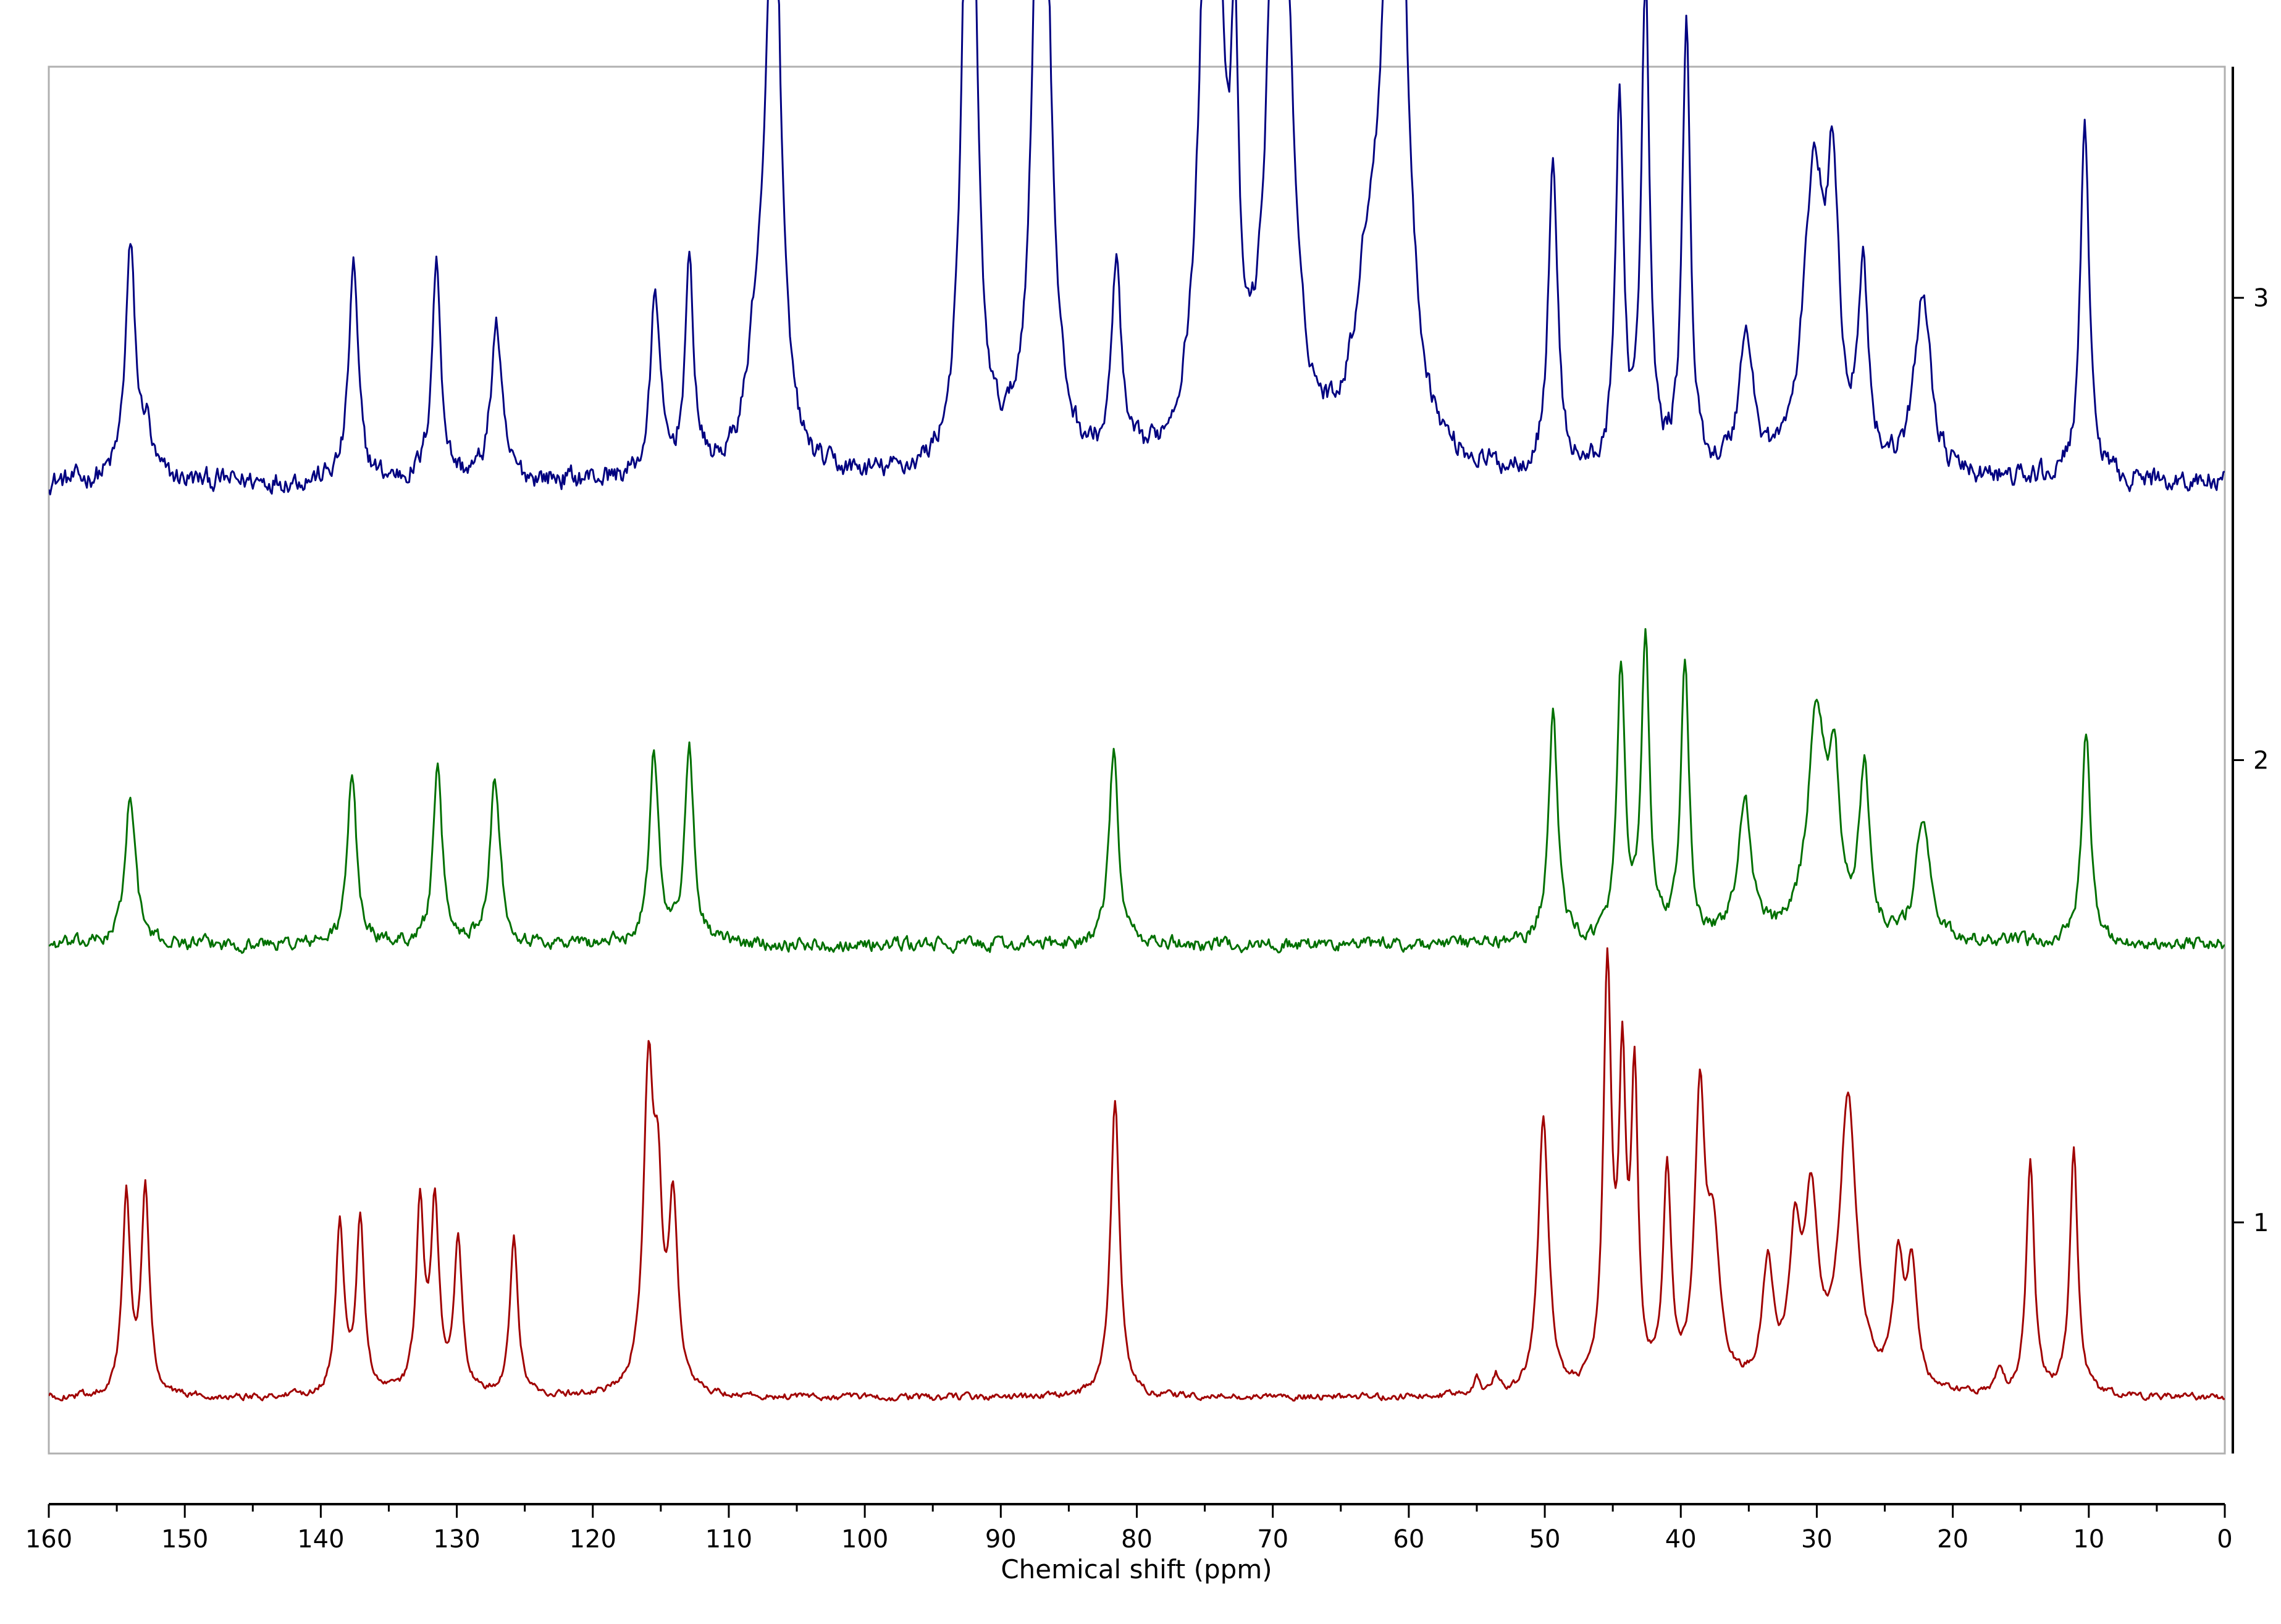  Describe the element at coordinates (864, 1539) in the screenshot. I see `x-tick-label: 100` at that location.